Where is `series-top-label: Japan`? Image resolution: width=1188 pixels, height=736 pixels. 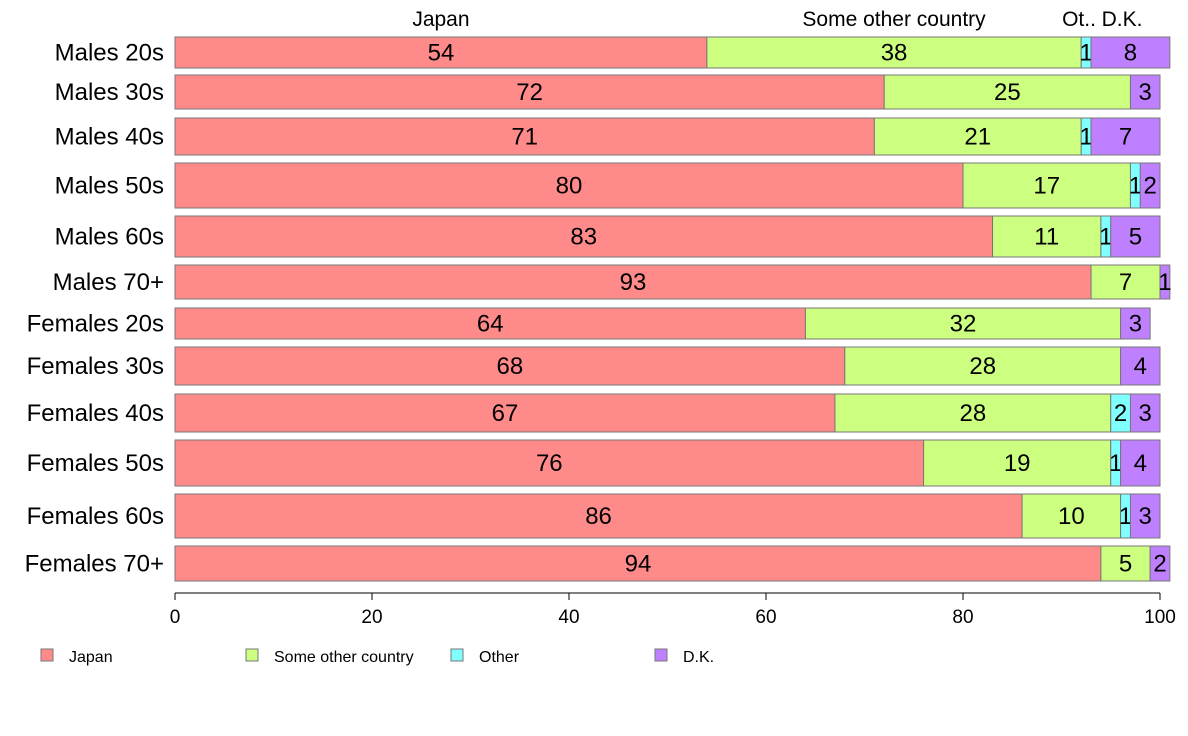
series-top-label: Japan is located at coordinates (440, 19).